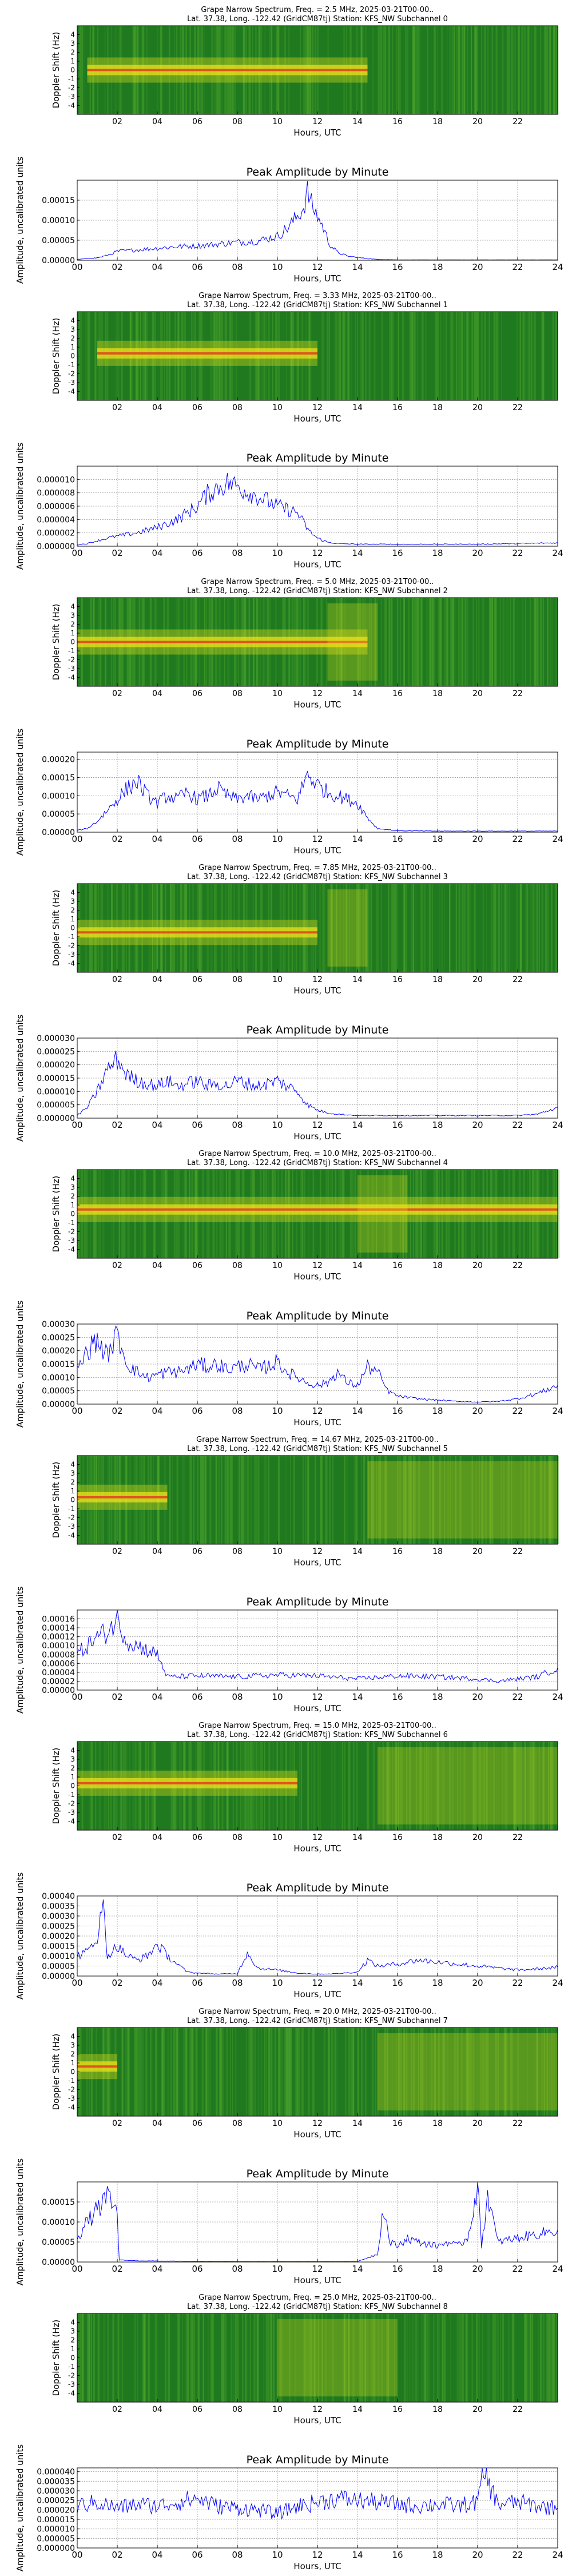  I want to click on x-axis-label: Hours, UTC, so click(317, 991).